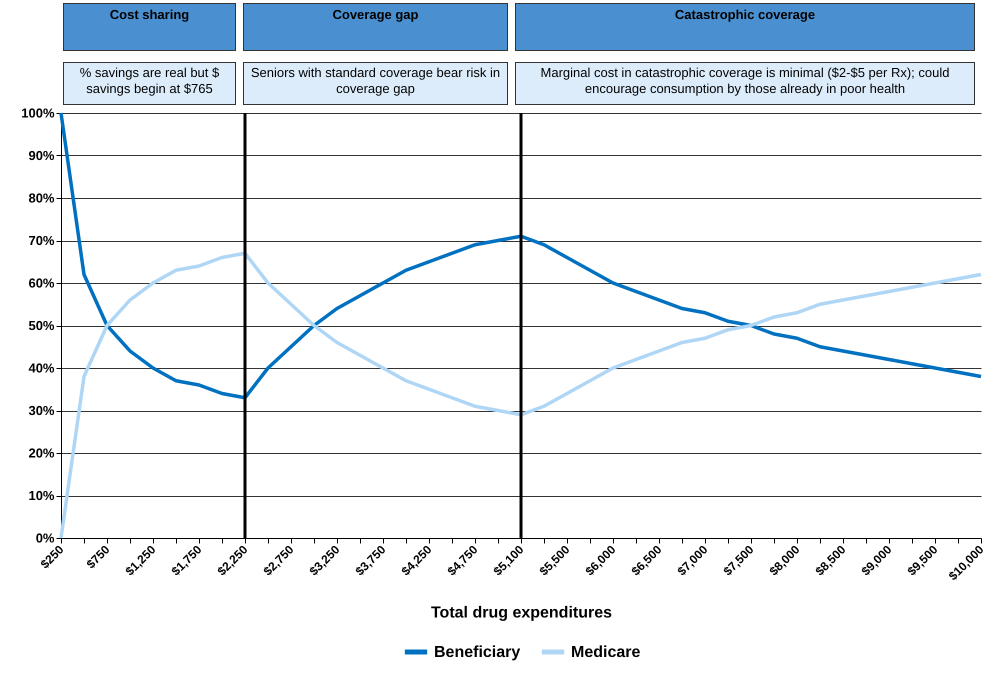  What do you see at coordinates (521, 613) in the screenshot?
I see `x-axis-title: Total drug expenditures` at bounding box center [521, 613].